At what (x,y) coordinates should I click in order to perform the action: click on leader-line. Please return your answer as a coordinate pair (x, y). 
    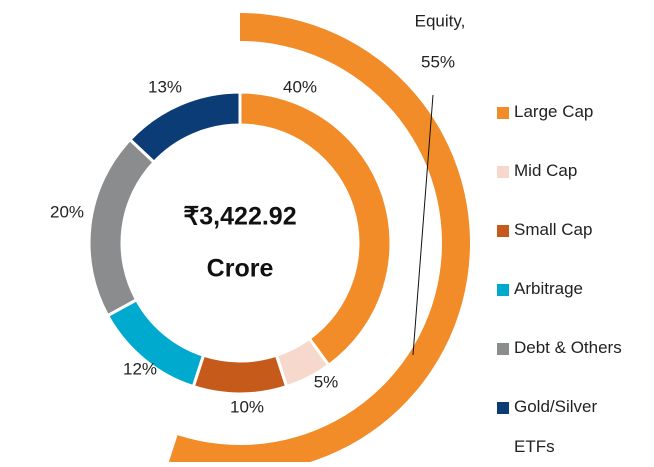
    Looking at the image, I should click on (423, 225).